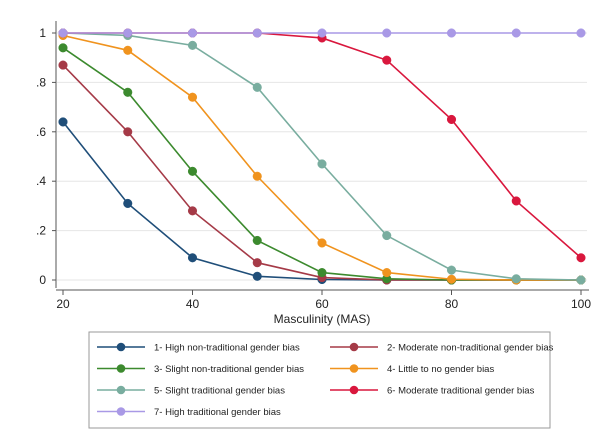  Describe the element at coordinates (42, 280) in the screenshot. I see `y-tick-label: 0` at that location.